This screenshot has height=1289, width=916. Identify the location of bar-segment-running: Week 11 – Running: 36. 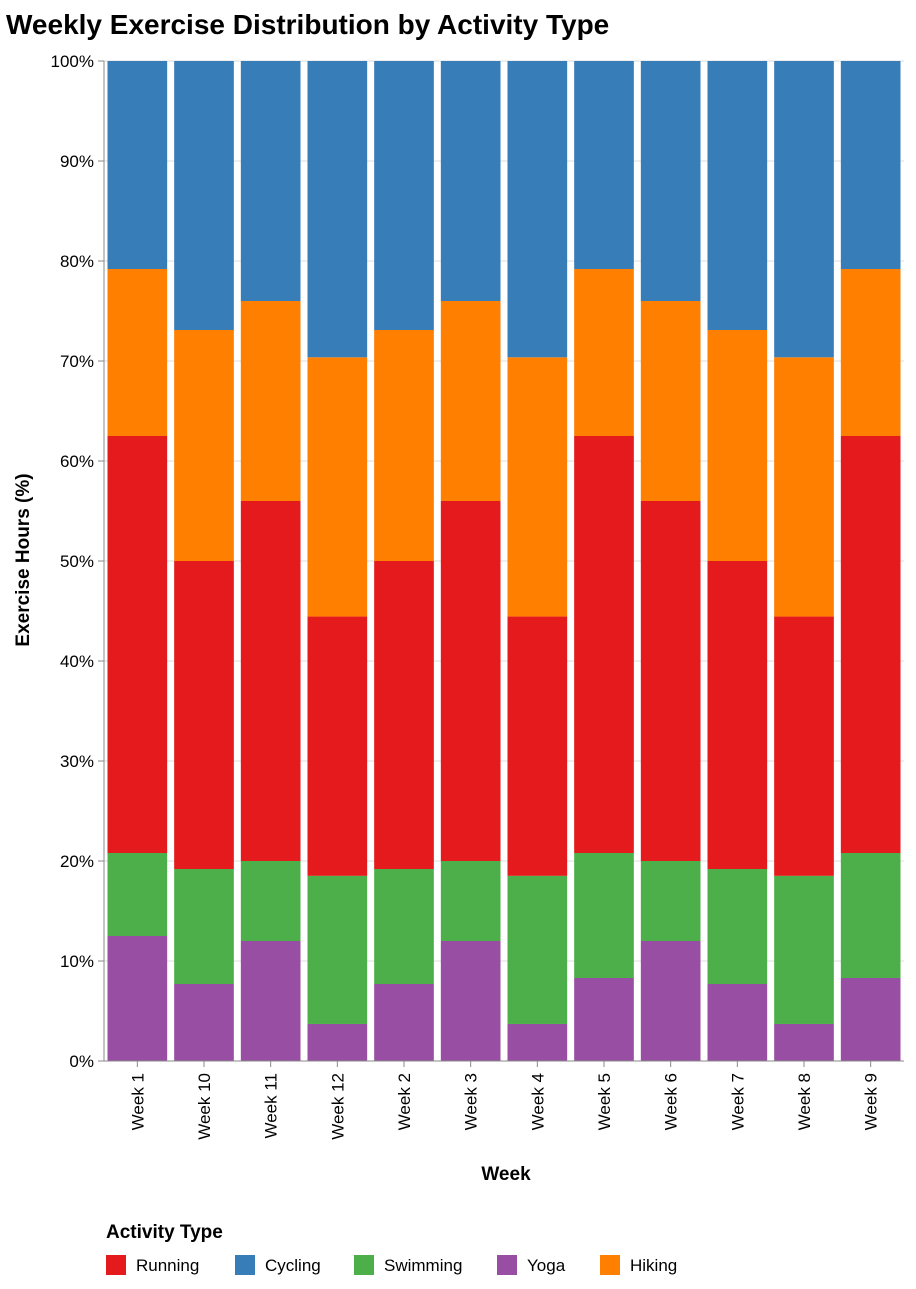
(270, 681).